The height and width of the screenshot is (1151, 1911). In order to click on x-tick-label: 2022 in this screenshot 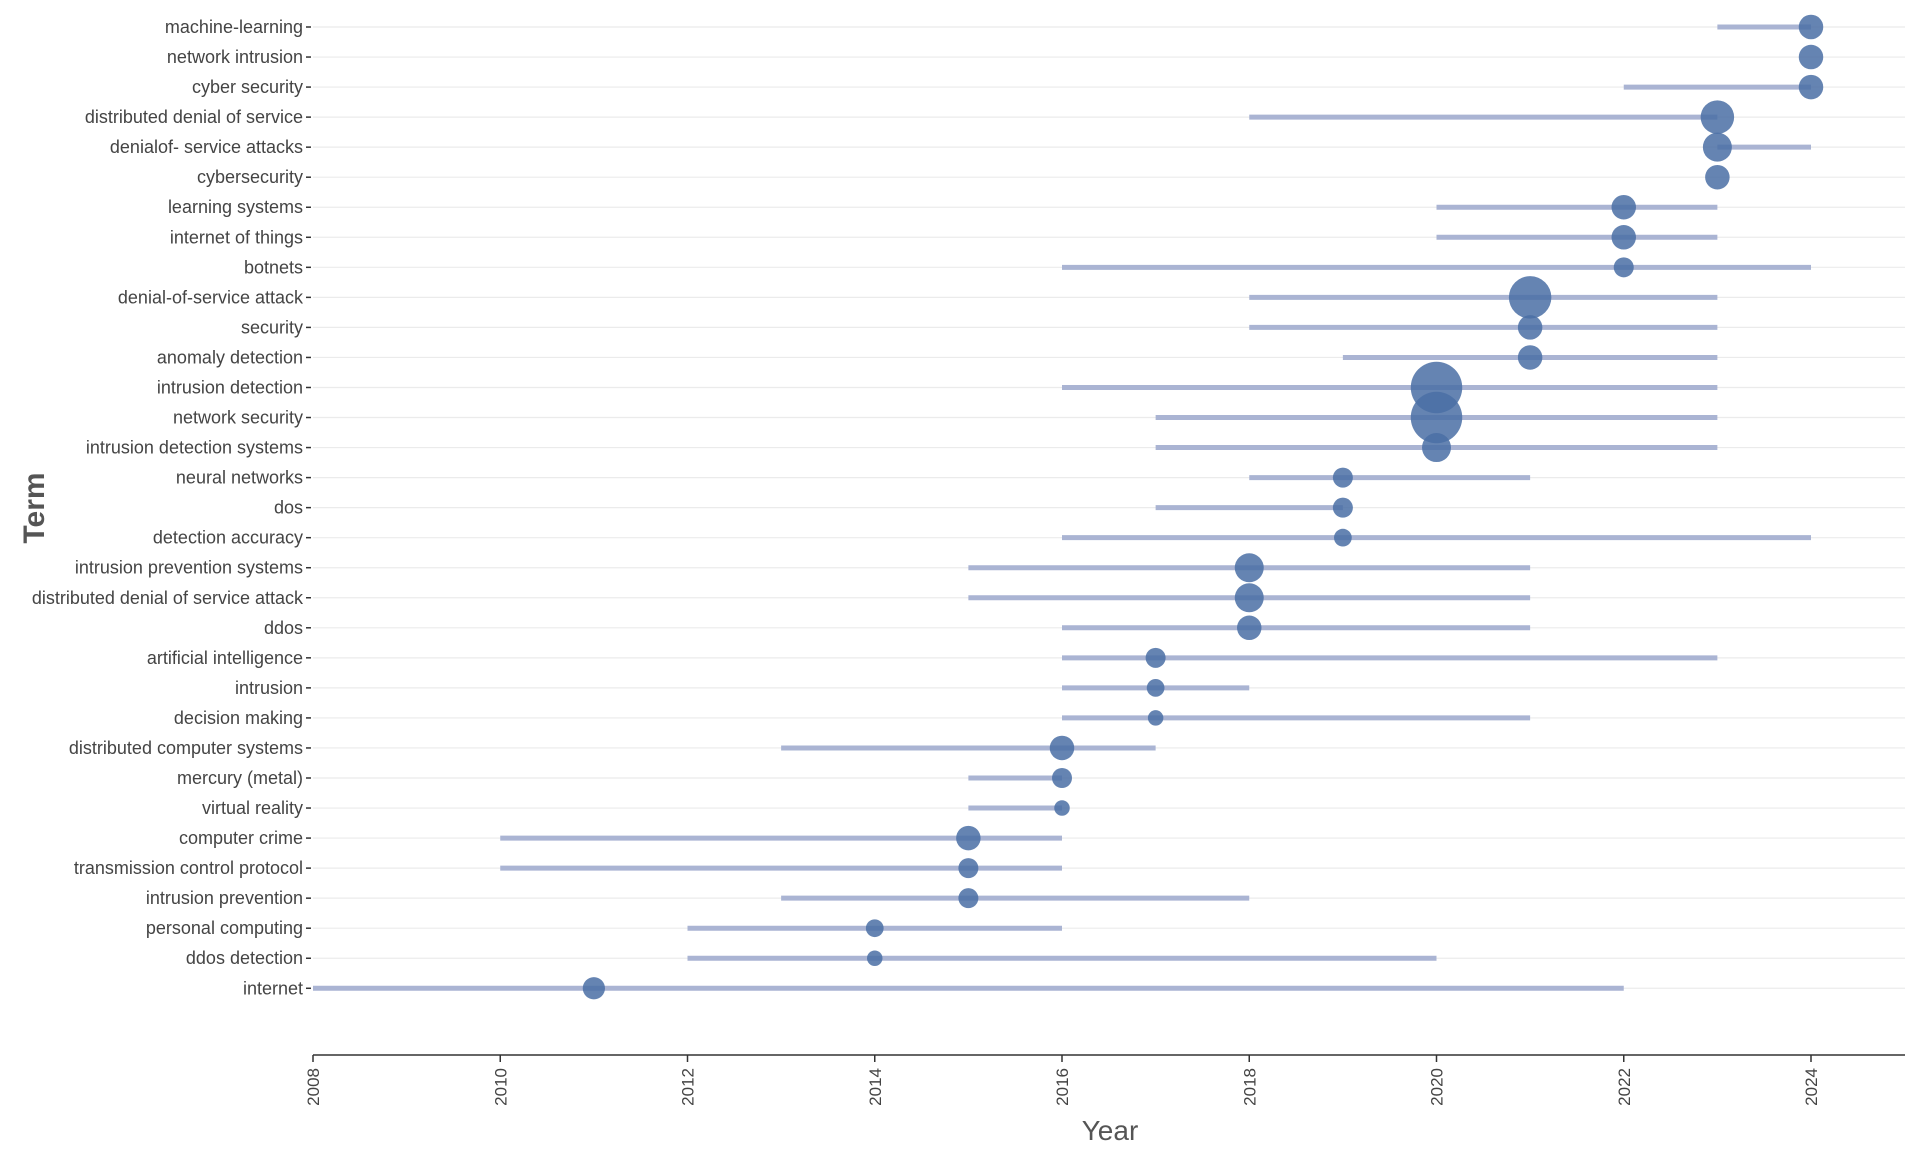, I will do `click(1624, 1087)`.